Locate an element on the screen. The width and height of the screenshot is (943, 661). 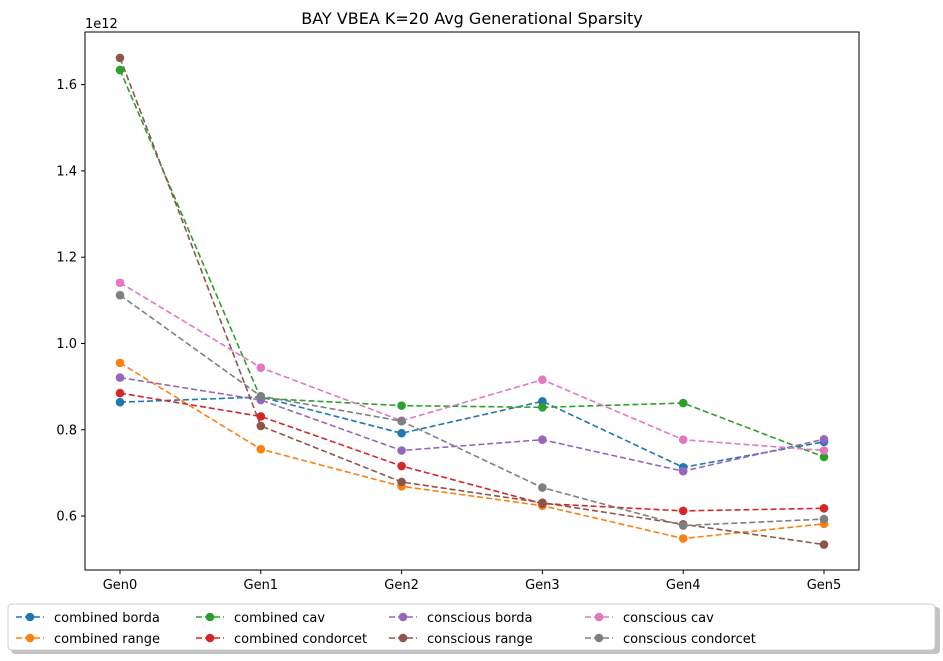
y-tick-label: 1.4 is located at coordinates (66, 171).